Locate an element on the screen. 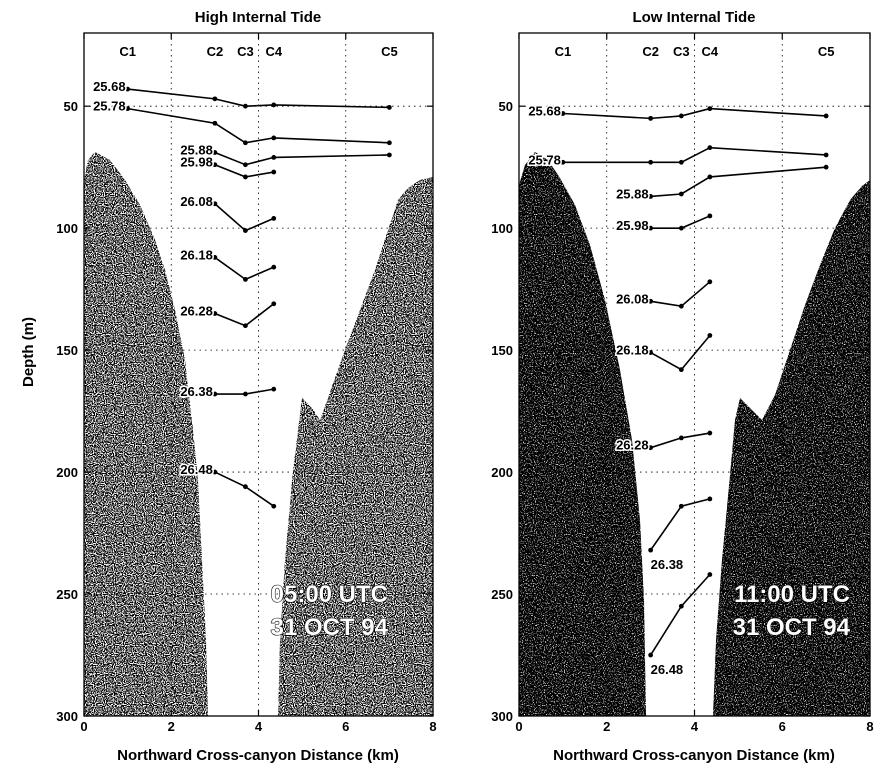 This screenshot has width=875, height=765. station-labels: C1 C2 C3 C4 C5 is located at coordinates (695, 51).